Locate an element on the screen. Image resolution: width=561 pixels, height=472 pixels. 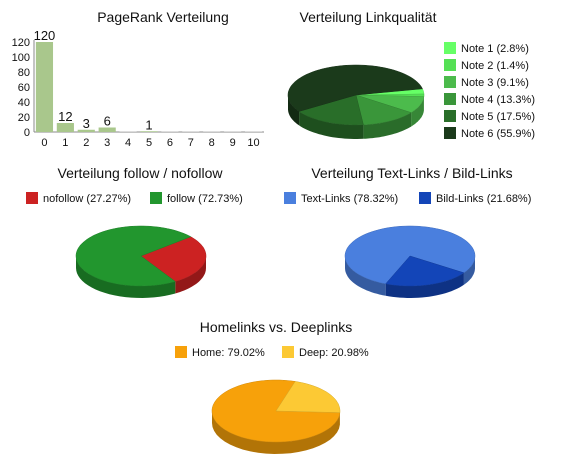
x-tick-label: 2 is located at coordinates (86, 143).